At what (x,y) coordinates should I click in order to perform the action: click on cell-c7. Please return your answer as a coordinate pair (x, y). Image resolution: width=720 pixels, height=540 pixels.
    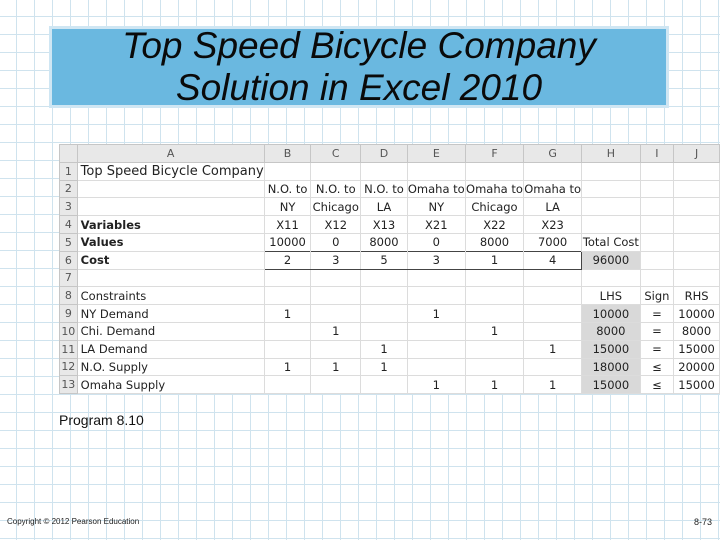
    Looking at the image, I should click on (336, 278).